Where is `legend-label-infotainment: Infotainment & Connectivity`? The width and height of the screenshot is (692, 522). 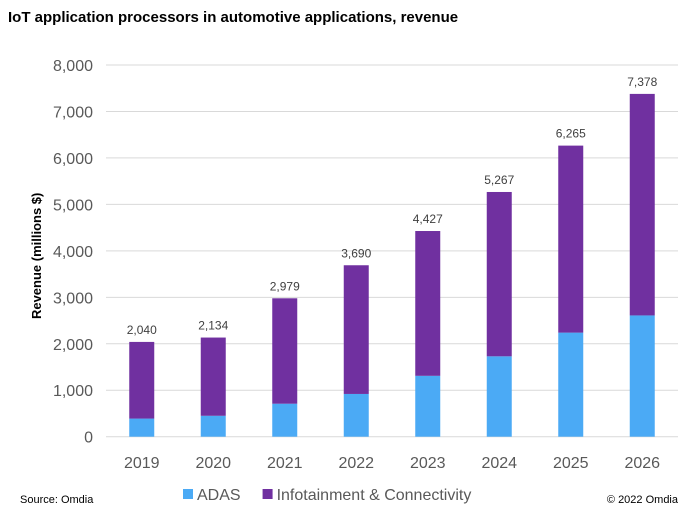
legend-label-infotainment: Infotainment & Connectivity is located at coordinates (374, 495).